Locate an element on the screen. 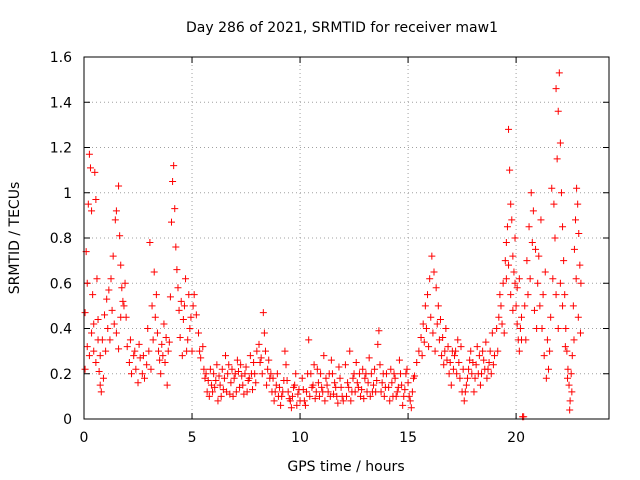 The width and height of the screenshot is (640, 480). y-tick-label: 1.6 is located at coordinates (61, 58).